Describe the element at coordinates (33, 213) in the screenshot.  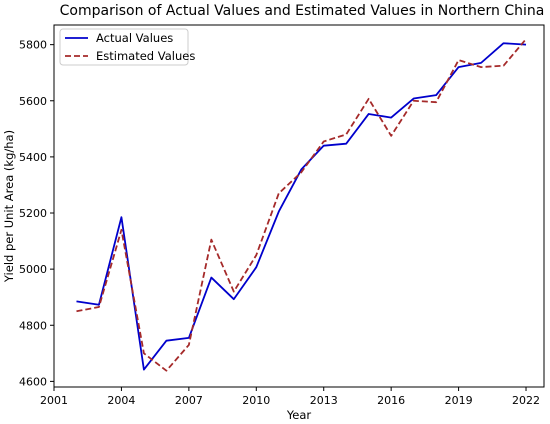
I see `y-tick-label: 5200` at that location.